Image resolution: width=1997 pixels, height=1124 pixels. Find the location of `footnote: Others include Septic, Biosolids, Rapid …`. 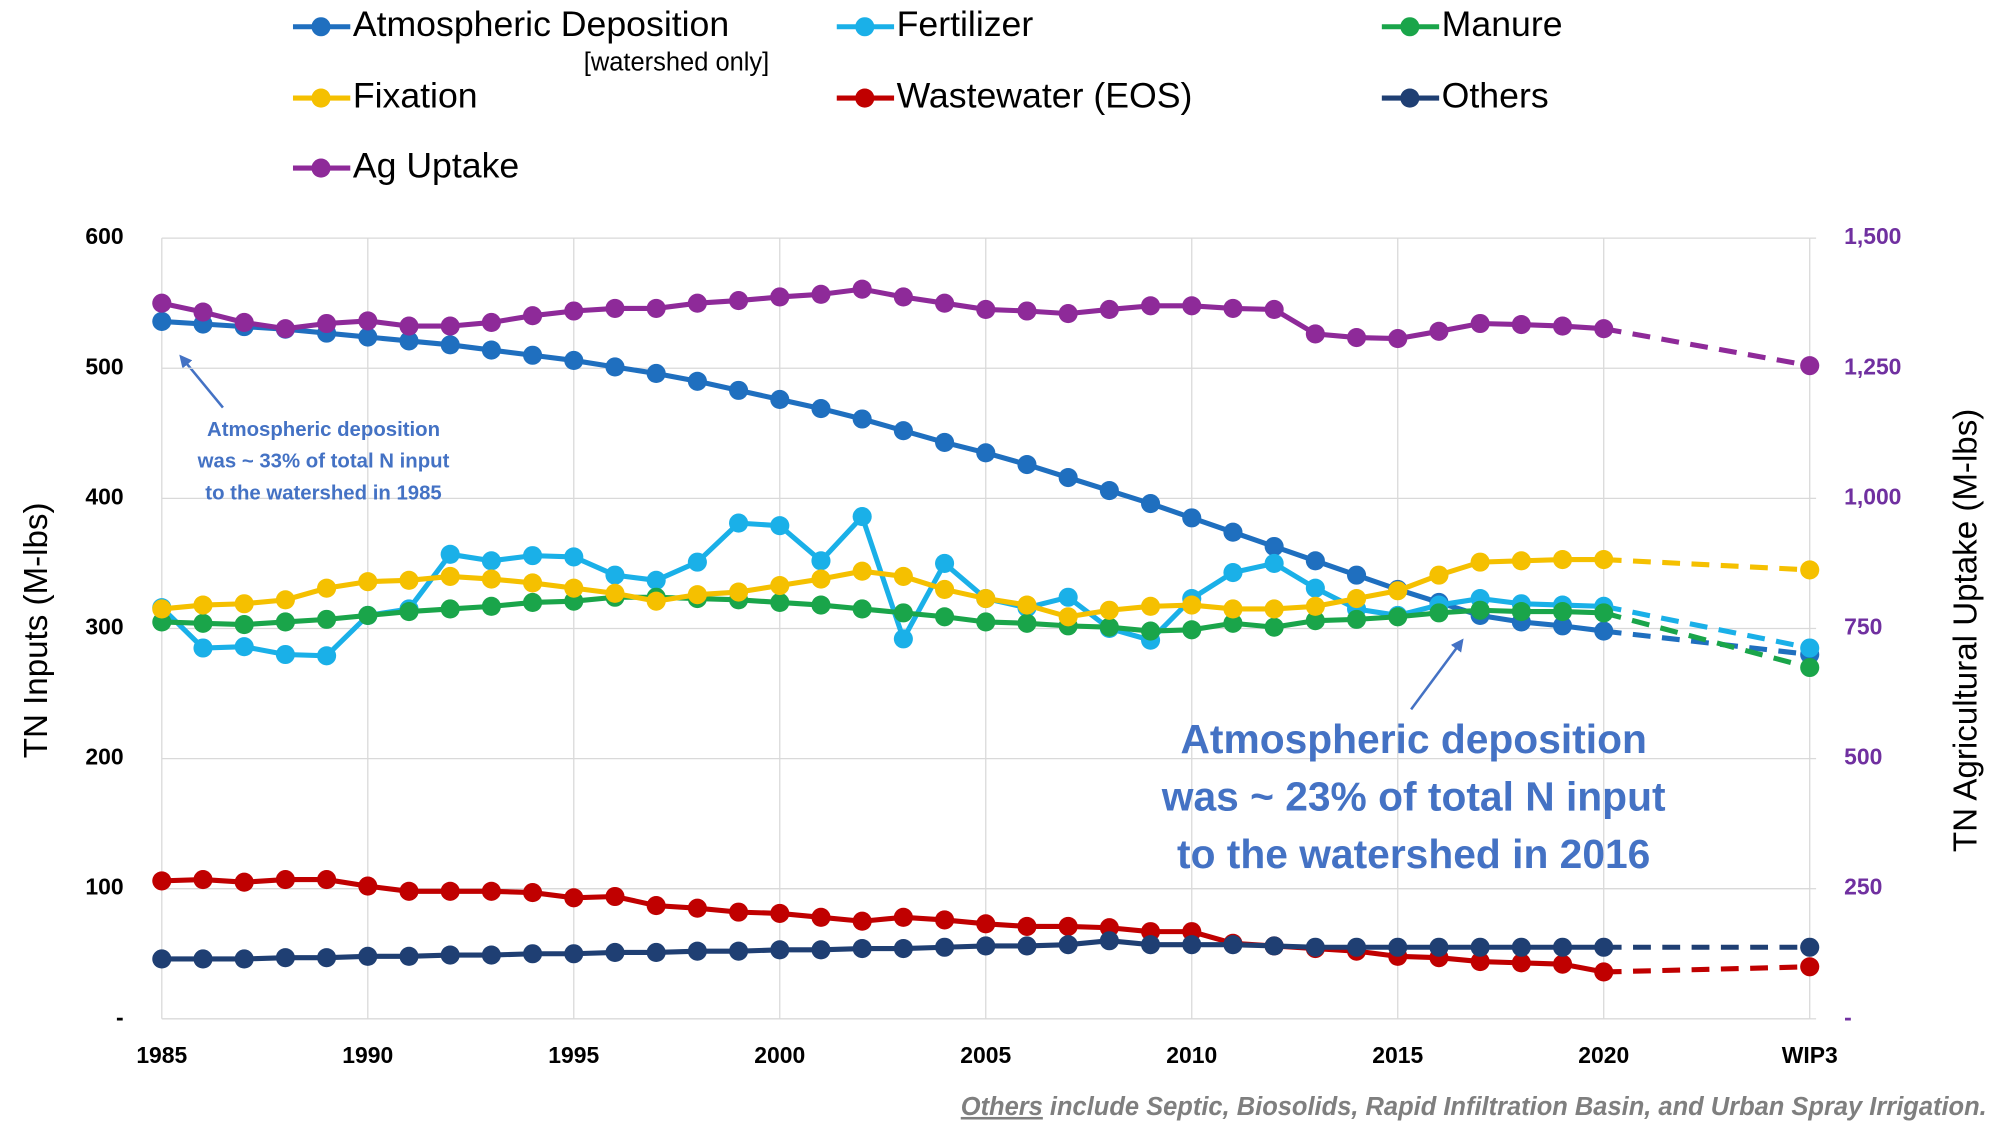

footnote: Others include Septic, Biosolids, Rapid … is located at coordinates (1474, 1107).